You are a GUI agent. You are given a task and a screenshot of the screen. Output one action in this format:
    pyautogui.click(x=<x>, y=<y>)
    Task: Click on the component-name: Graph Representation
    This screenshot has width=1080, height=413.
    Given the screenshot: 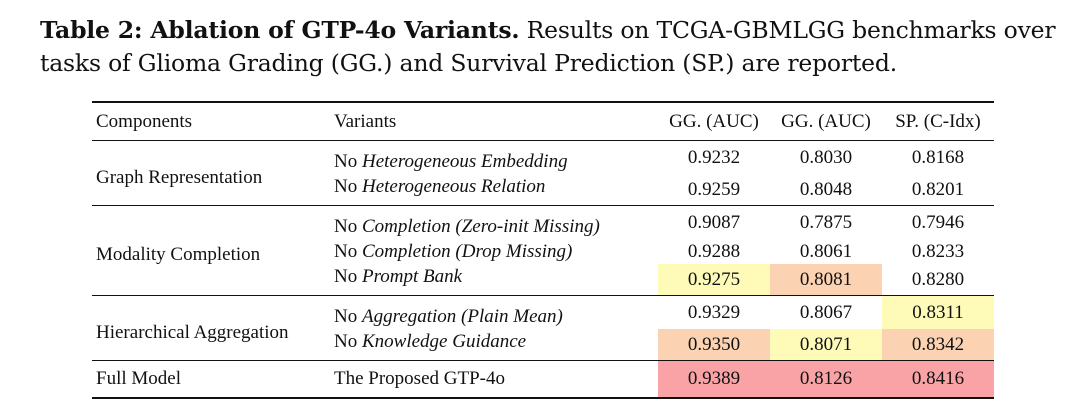 What is the action you would take?
    pyautogui.click(x=211, y=173)
    